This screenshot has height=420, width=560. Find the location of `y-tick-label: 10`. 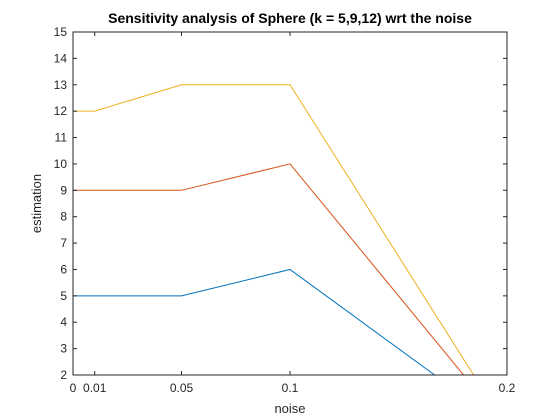

y-tick-label: 10 is located at coordinates (61, 164).